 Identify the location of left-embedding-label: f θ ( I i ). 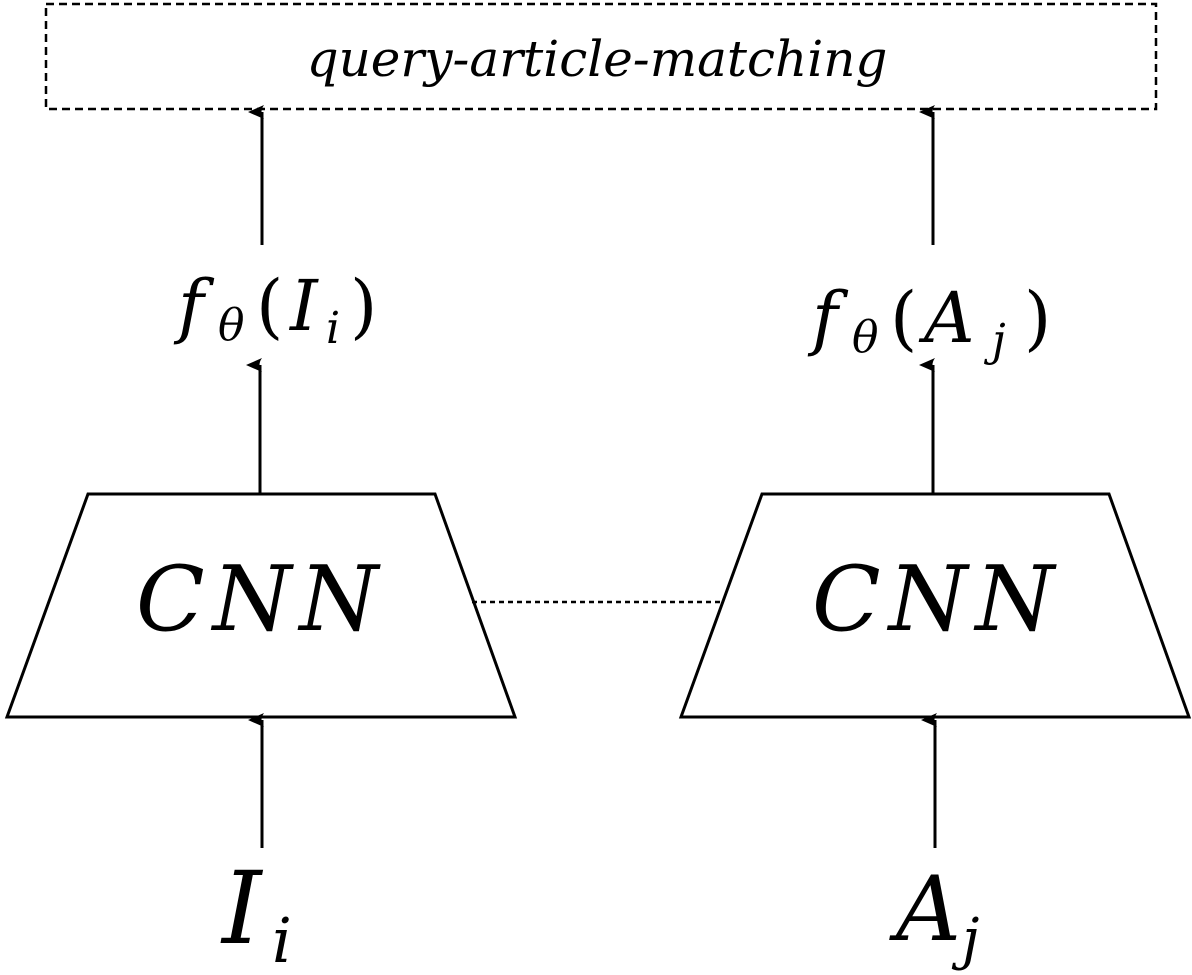
(275, 309).